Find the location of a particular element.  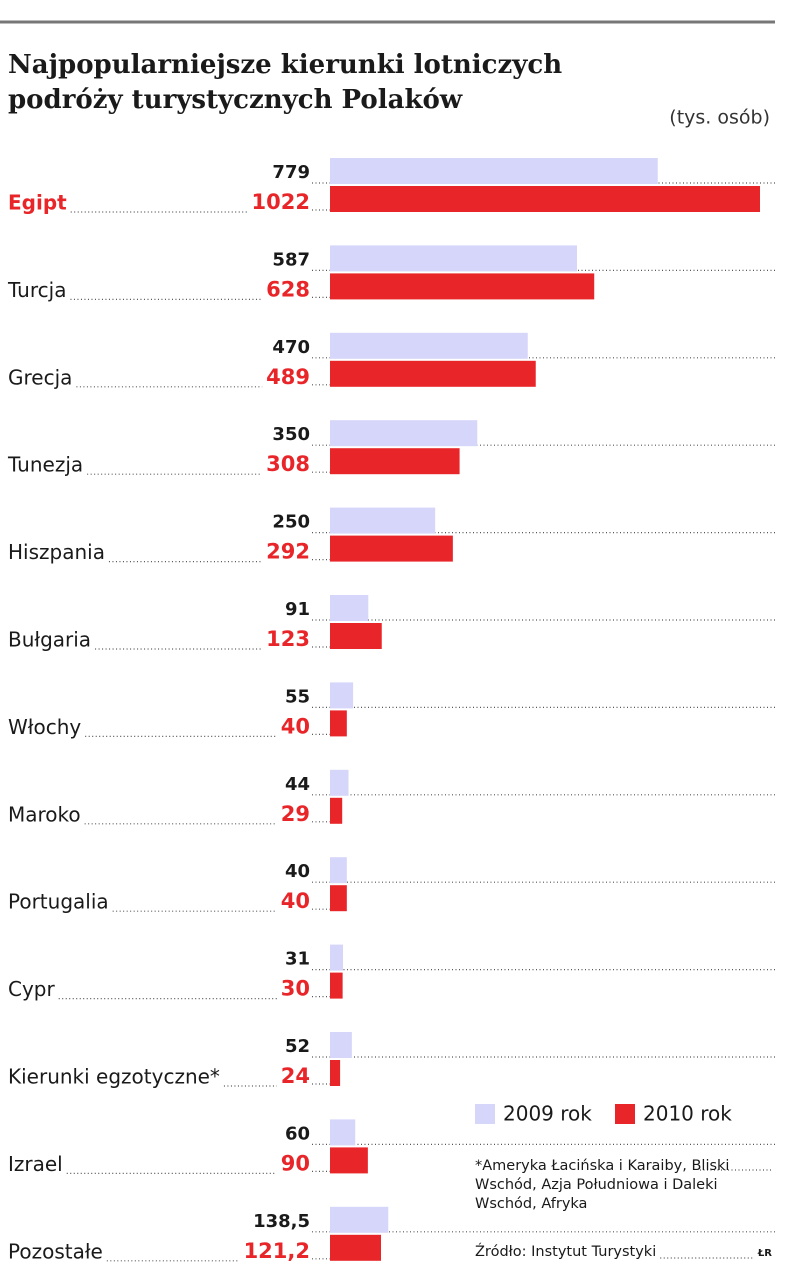

value-label: 90 is located at coordinates (295, 1163).